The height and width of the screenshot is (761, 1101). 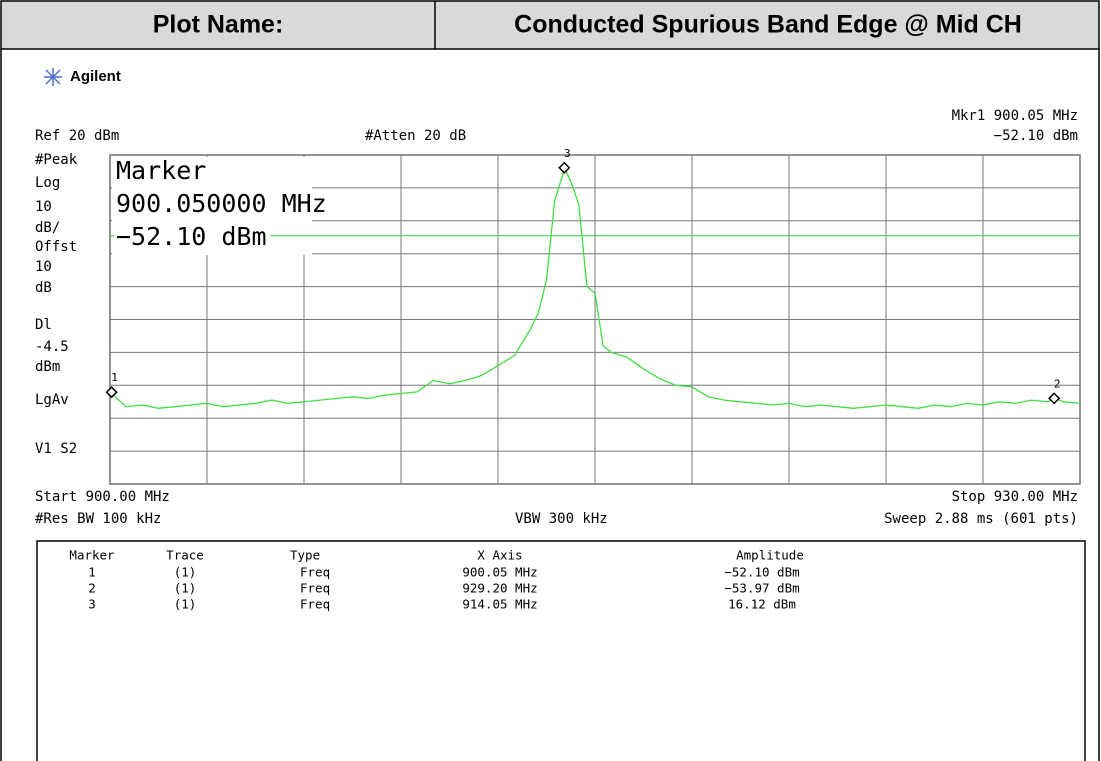 What do you see at coordinates (499, 588) in the screenshot?
I see `table-cell: 929.20 MHz` at bounding box center [499, 588].